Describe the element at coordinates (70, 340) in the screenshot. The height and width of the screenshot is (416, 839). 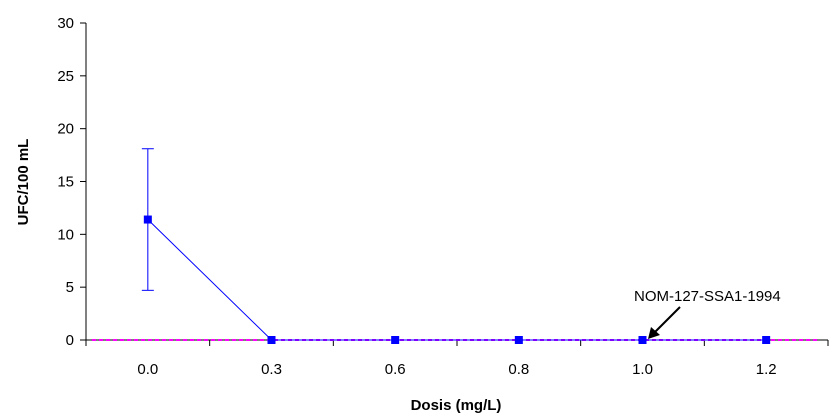
I see `y-tick-label: 0` at that location.